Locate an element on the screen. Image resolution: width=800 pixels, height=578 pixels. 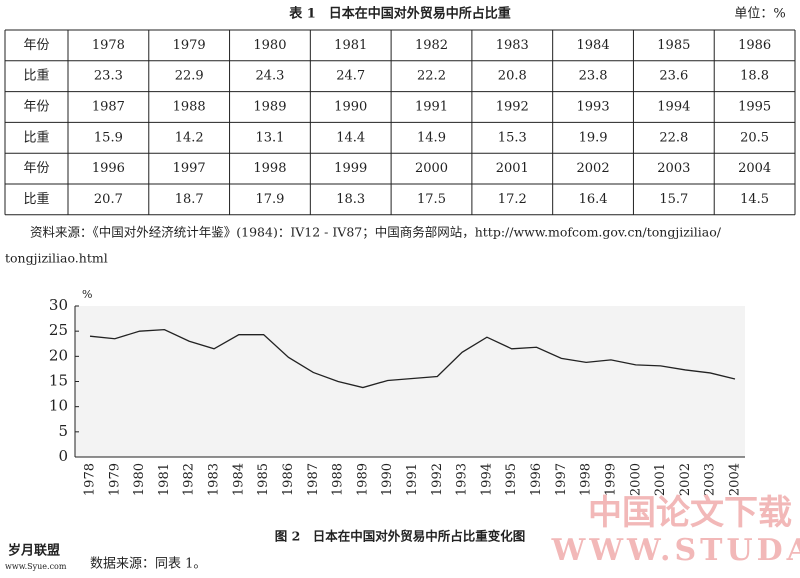
x-tick-label: 2002 is located at coordinates (685, 479).